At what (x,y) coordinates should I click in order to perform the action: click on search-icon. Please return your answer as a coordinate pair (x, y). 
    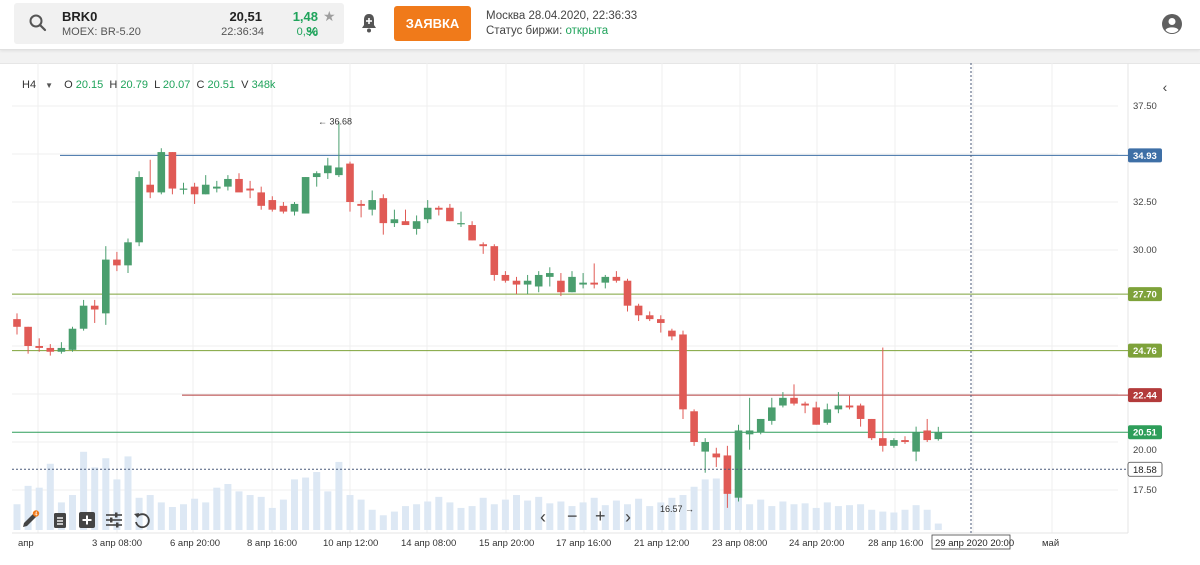
    Looking at the image, I should click on (38, 23).